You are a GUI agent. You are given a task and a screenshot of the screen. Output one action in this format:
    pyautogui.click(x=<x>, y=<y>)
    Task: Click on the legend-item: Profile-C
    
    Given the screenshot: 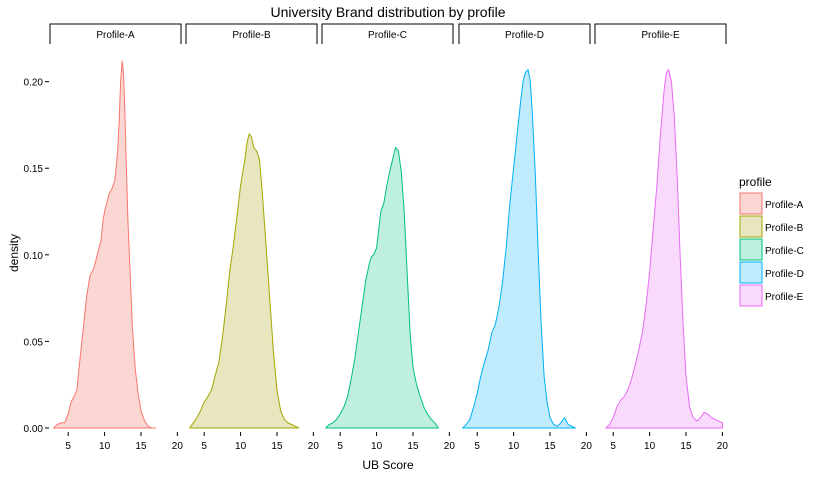 What is the action you would take?
    pyautogui.click(x=771, y=249)
    